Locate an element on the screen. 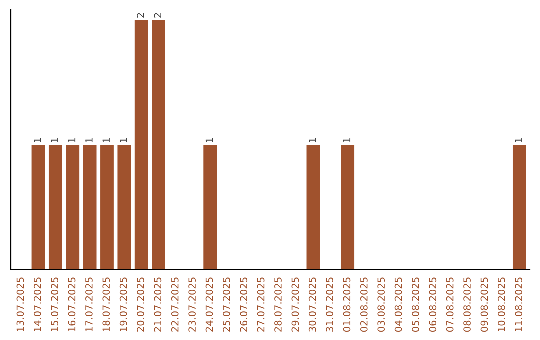 Image resolution: width=540 pixels, height=340 pixels. x-tick-label: 09.08.2025 is located at coordinates (484, 305).